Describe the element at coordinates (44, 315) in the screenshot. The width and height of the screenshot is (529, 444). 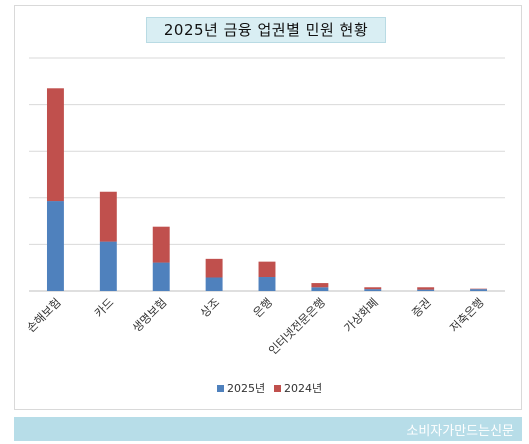
I see `x-tick-label: 손해보험` at that location.